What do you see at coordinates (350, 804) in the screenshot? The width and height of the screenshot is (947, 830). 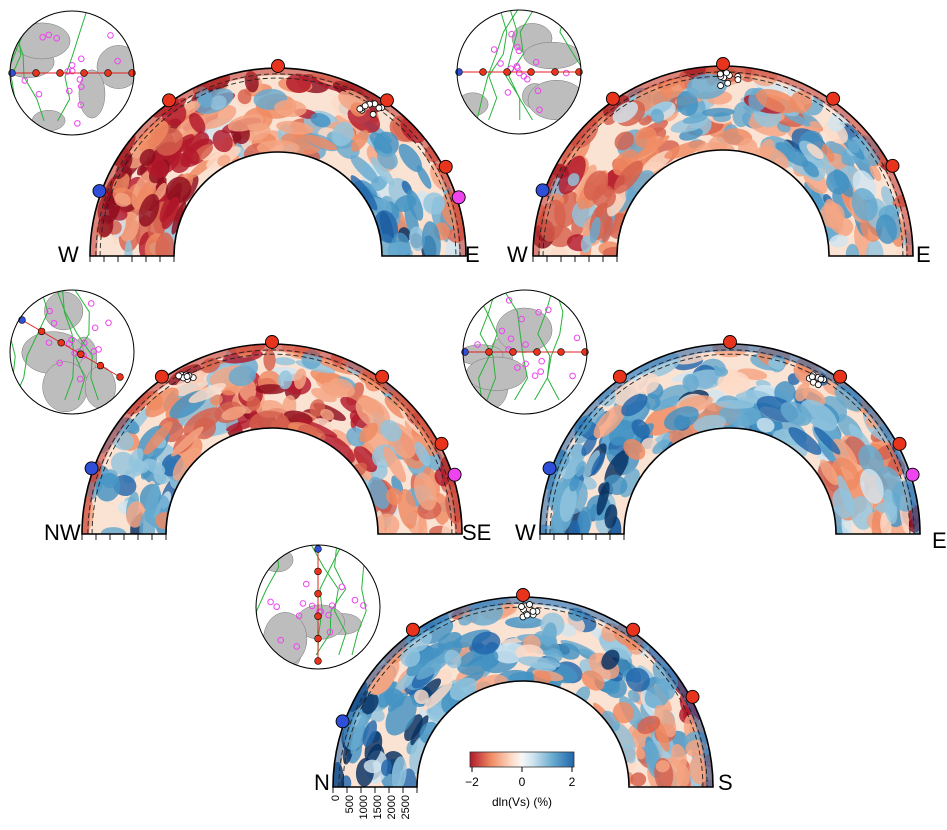 I see `depth-tick-label: 500` at bounding box center [350, 804].